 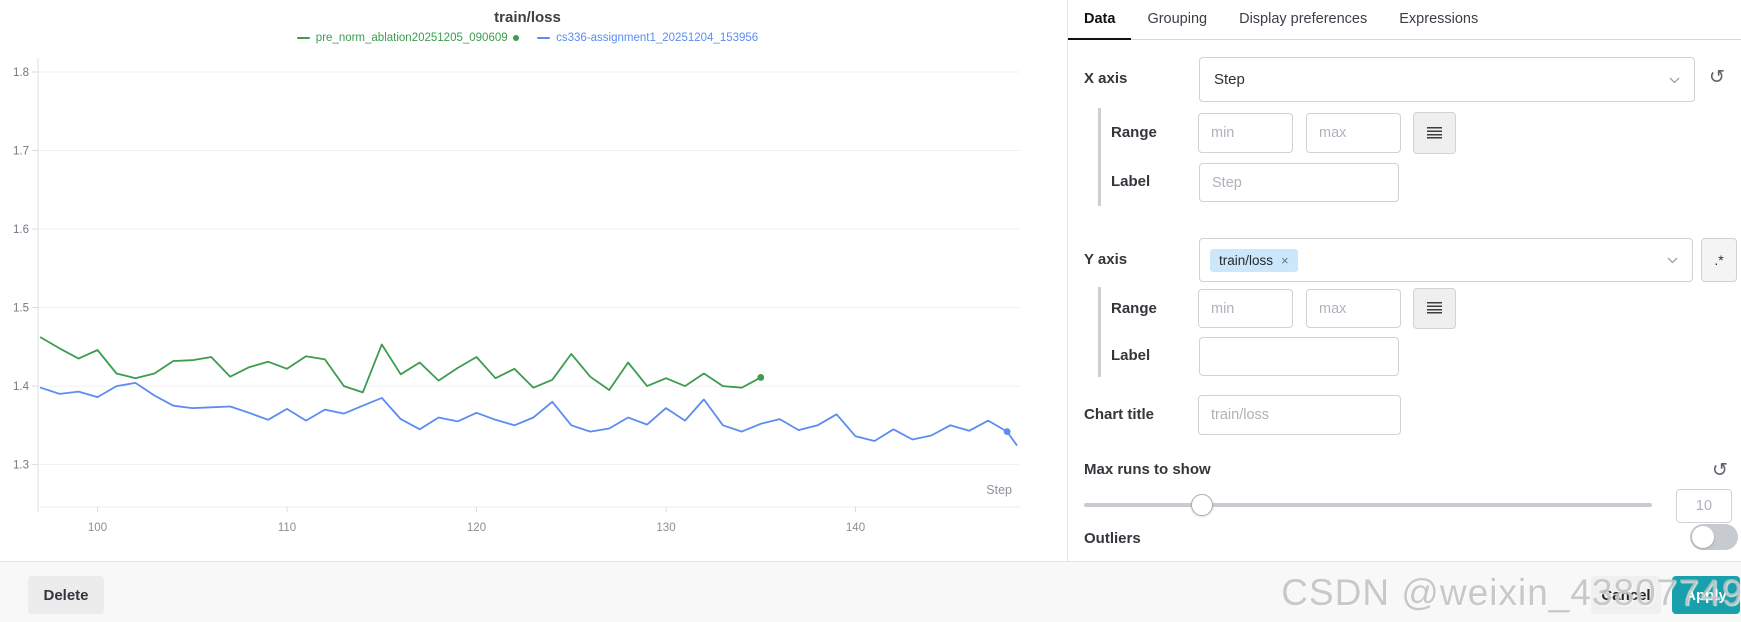 What do you see at coordinates (1131, 355) in the screenshot?
I see `y-label-row-label: Label` at bounding box center [1131, 355].